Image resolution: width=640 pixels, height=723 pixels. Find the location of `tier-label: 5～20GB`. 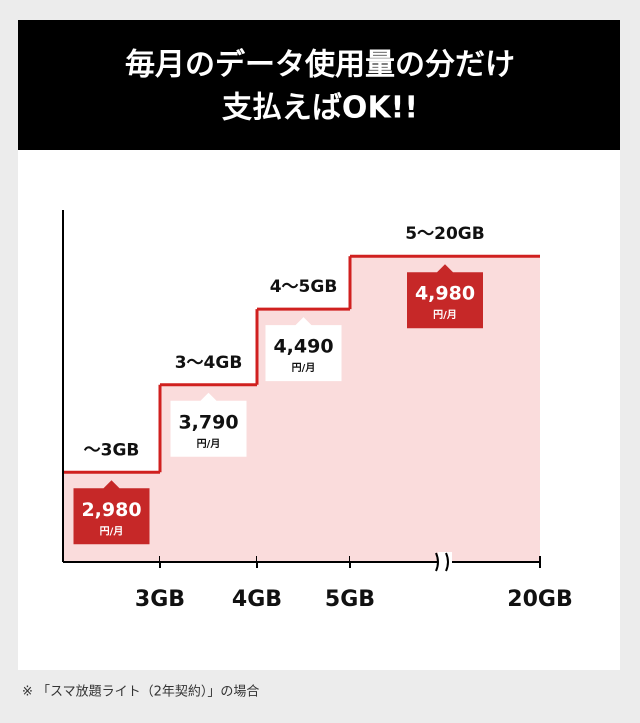

tier-label: 5～20GB is located at coordinates (444, 234).